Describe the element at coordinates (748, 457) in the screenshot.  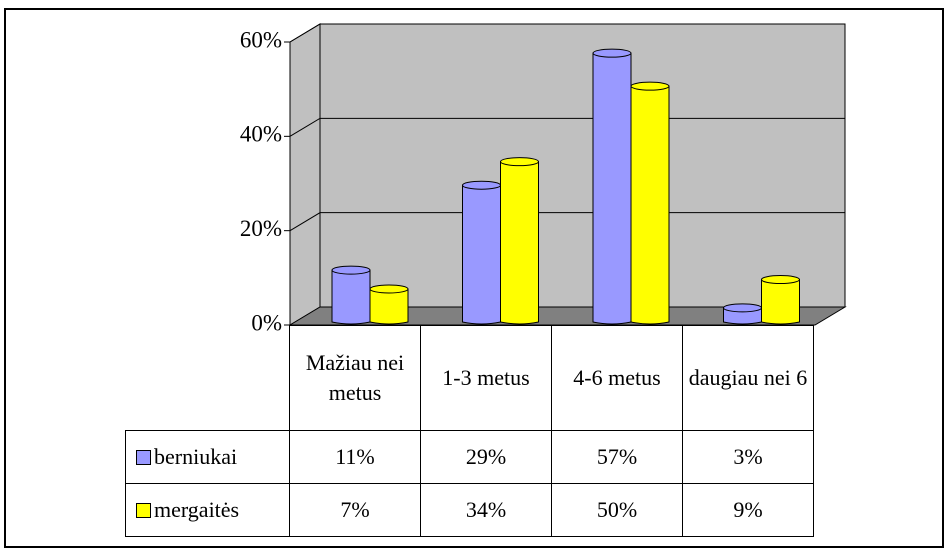
I see `value-label: 3%` at that location.